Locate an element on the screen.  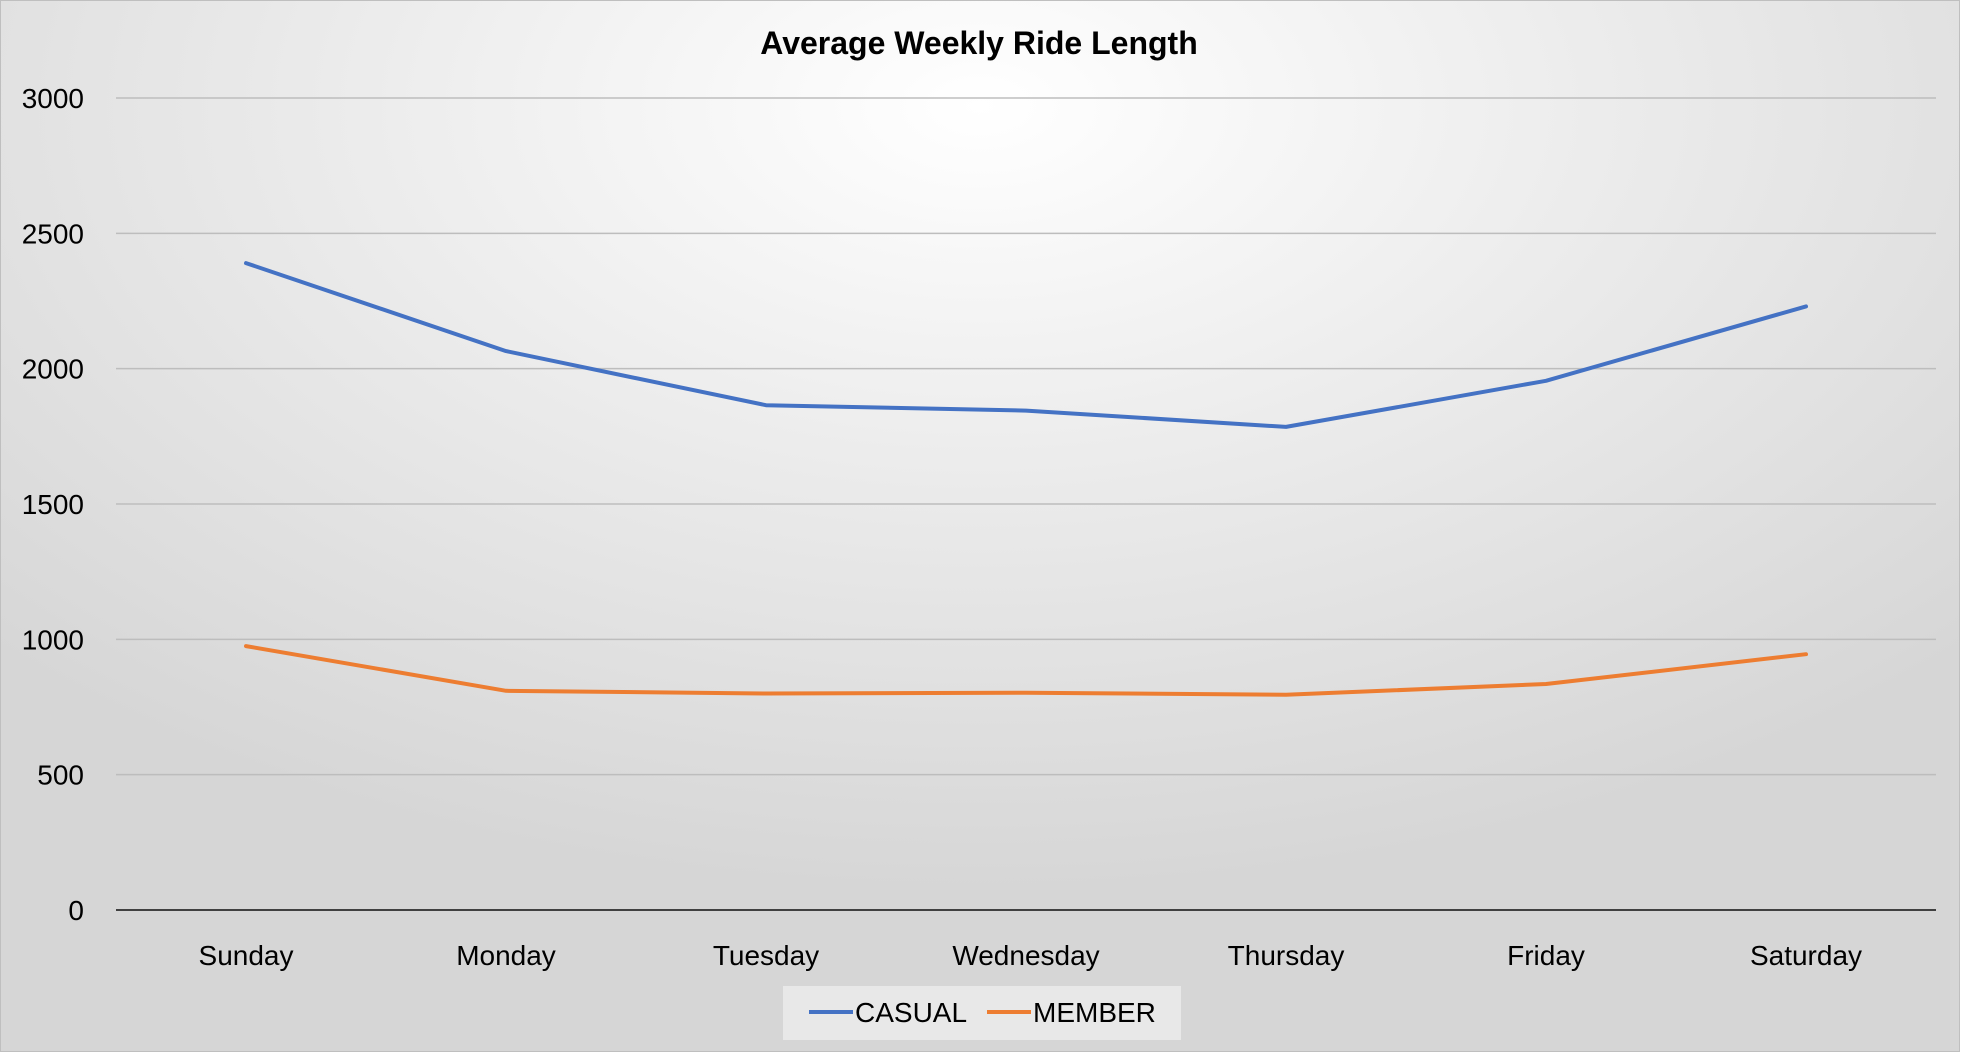
y-tick-label: 1500 is located at coordinates (53, 504).